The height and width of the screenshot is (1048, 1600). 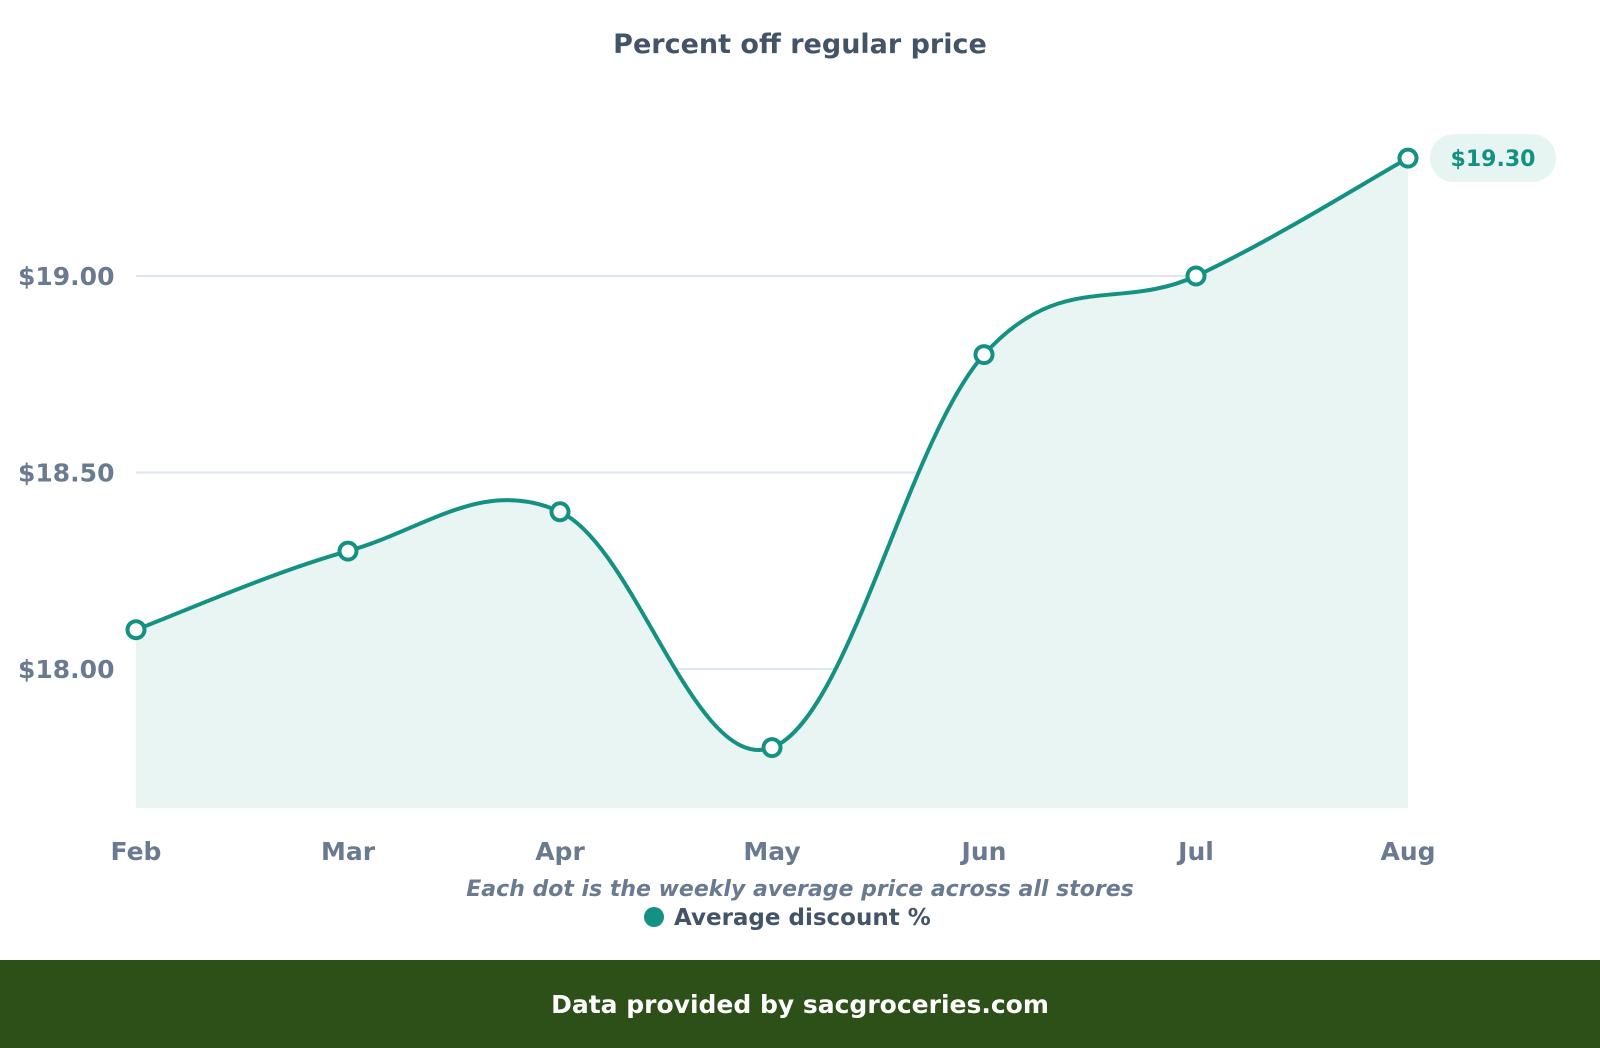 What do you see at coordinates (802, 918) in the screenshot?
I see `legend-label: Average discount %` at bounding box center [802, 918].